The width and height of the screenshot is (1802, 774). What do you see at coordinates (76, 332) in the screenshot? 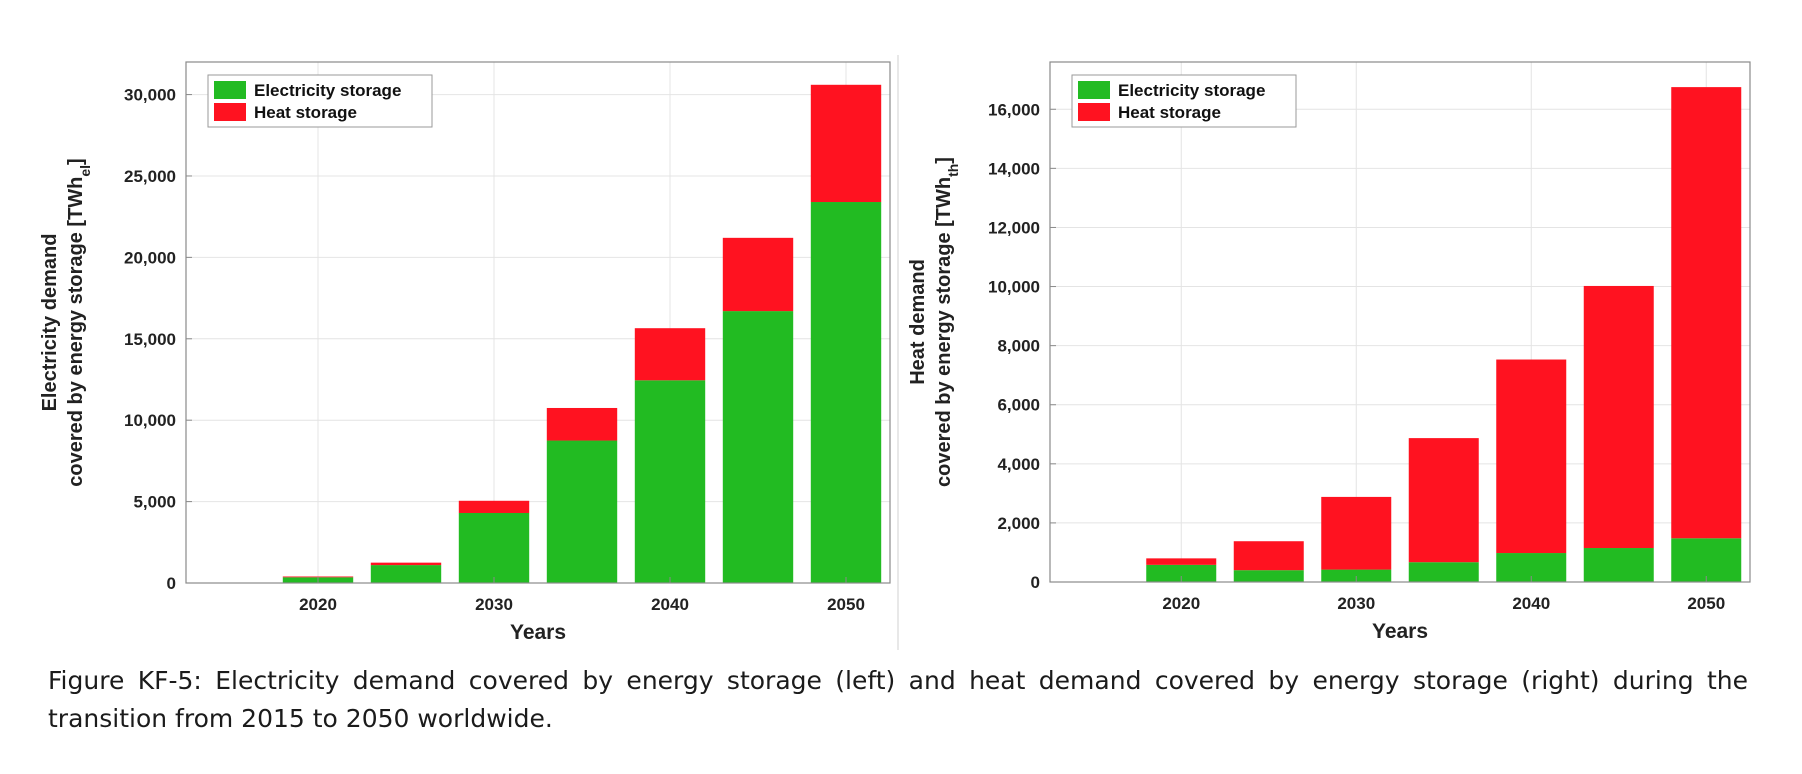
I see `chart0-y-axis-label-main: covered by energy storage [TWh` at bounding box center [76, 332].